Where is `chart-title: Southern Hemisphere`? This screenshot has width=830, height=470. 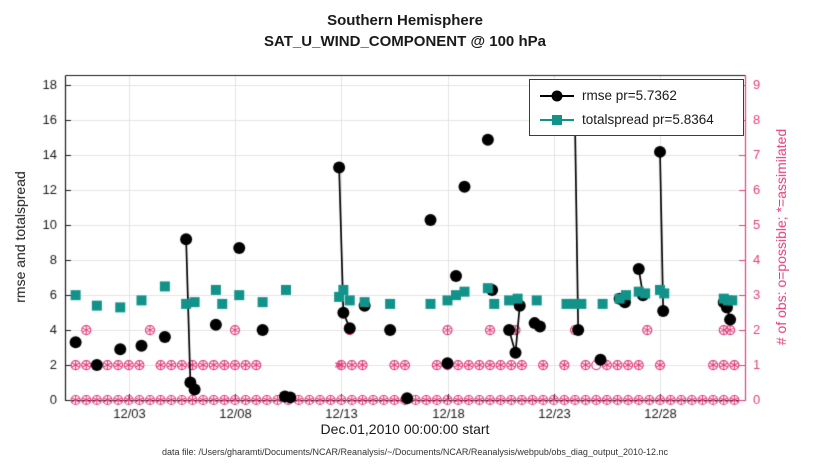 chart-title: Southern Hemisphere is located at coordinates (405, 20).